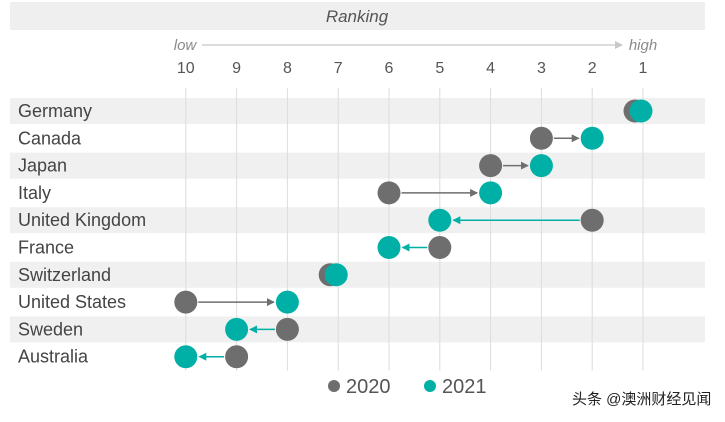 The height and width of the screenshot is (422, 725). Describe the element at coordinates (82, 220) in the screenshot. I see `category-label: United Kingdom` at that location.